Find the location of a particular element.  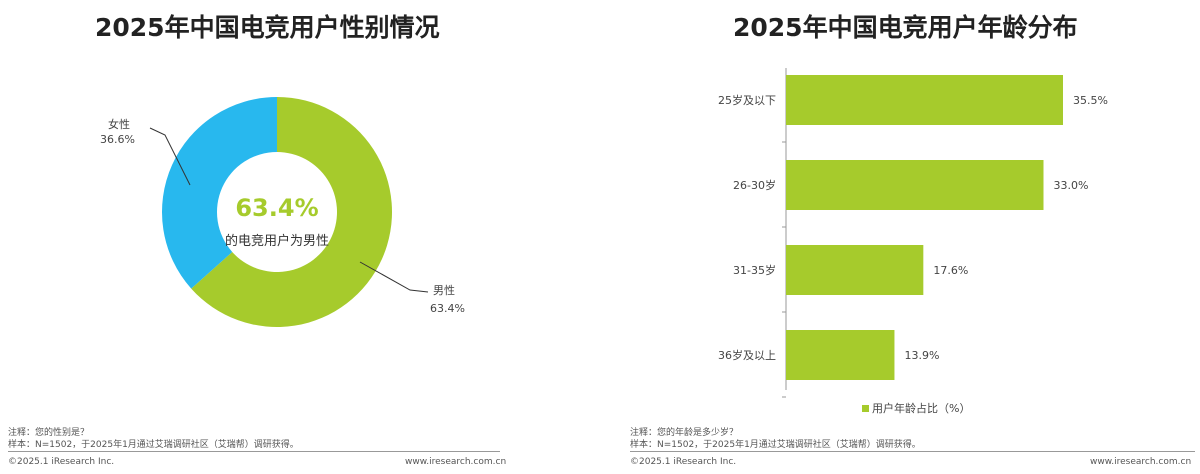

legend-swatch is located at coordinates (865, 408).